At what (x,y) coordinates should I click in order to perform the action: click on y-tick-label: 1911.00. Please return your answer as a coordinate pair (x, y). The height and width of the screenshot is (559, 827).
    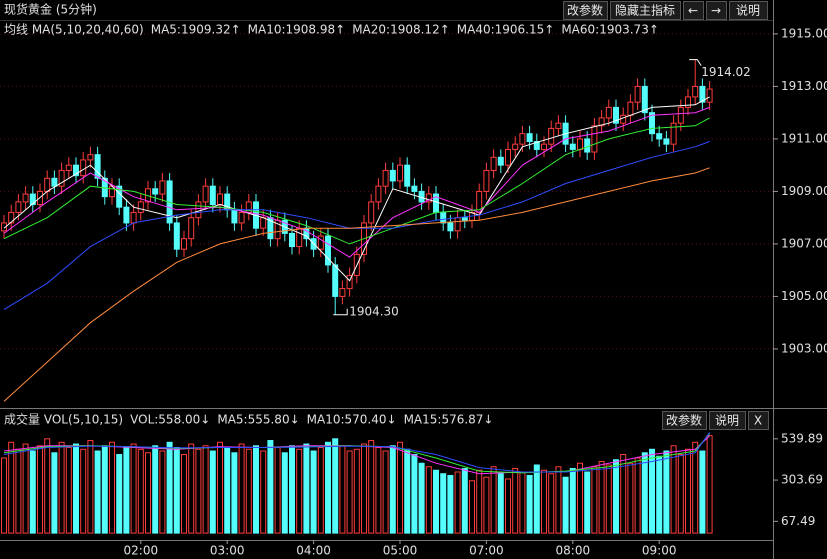
    Looking at the image, I should click on (804, 138).